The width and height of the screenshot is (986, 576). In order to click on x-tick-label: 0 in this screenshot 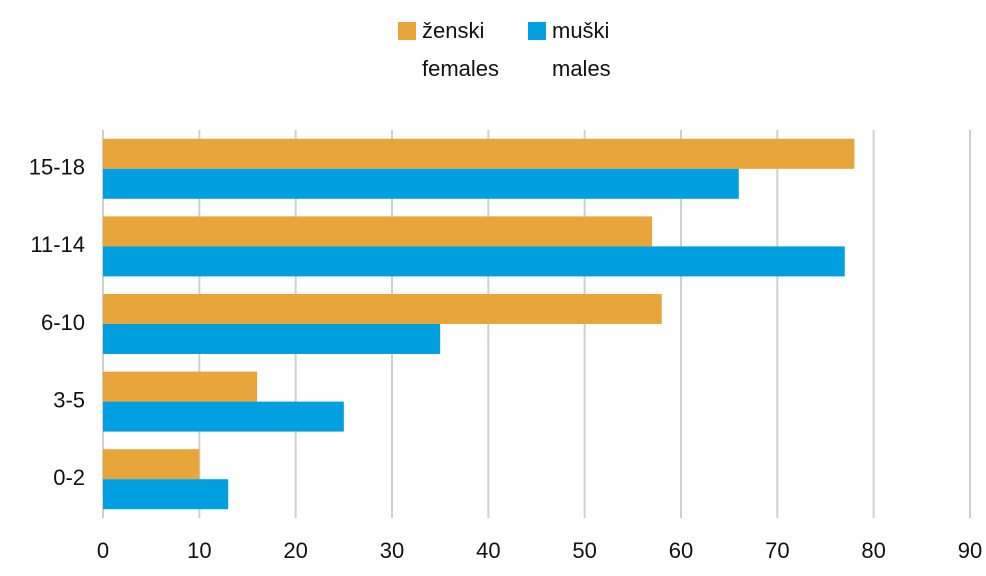, I will do `click(103, 550)`.